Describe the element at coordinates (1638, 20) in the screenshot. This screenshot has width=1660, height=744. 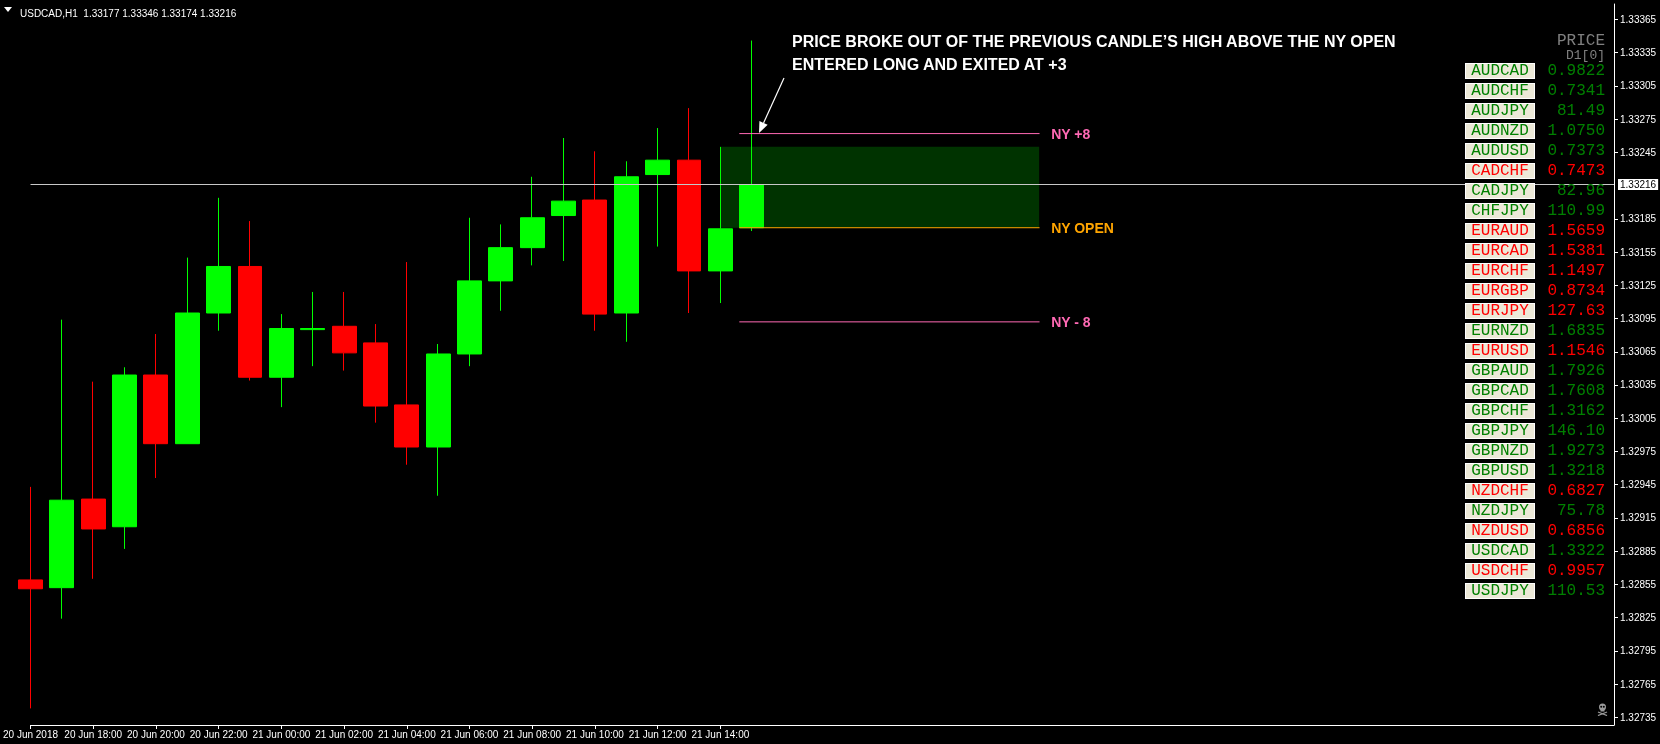
I see `y-tick-label: 1.33365` at that location.